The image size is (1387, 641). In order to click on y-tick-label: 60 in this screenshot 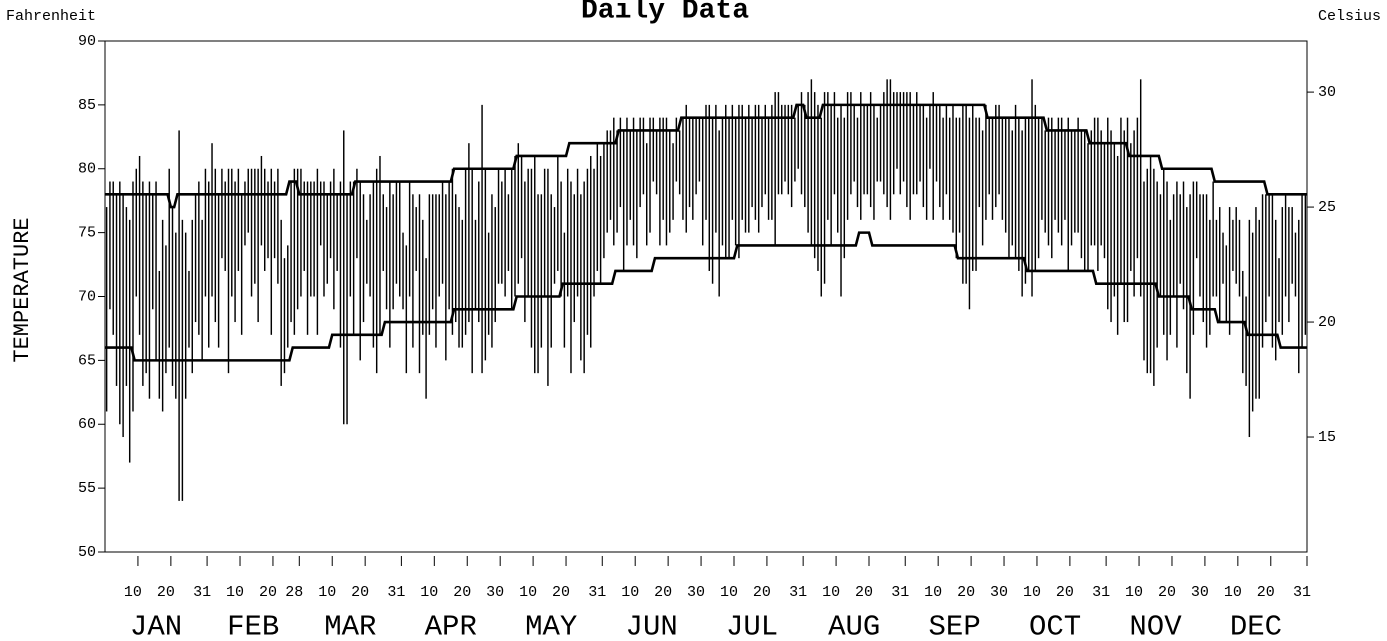, I will do `click(87, 424)`.